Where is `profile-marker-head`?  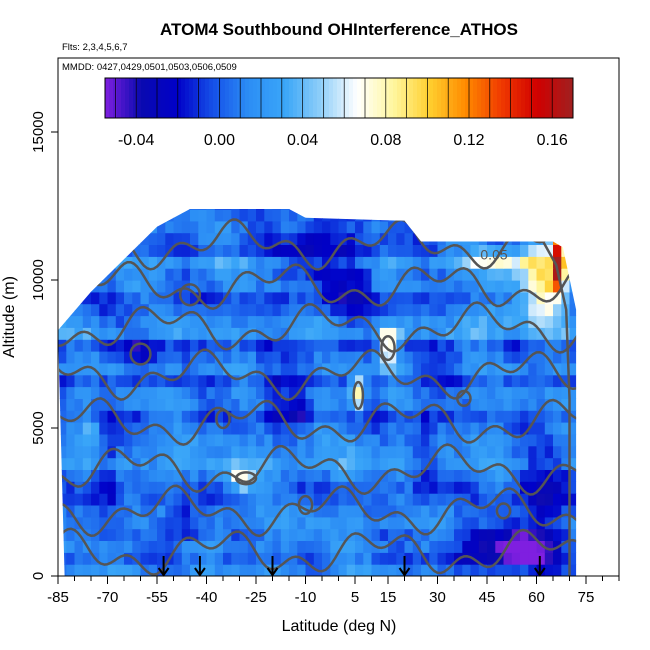
profile-marker-head is located at coordinates (200, 572).